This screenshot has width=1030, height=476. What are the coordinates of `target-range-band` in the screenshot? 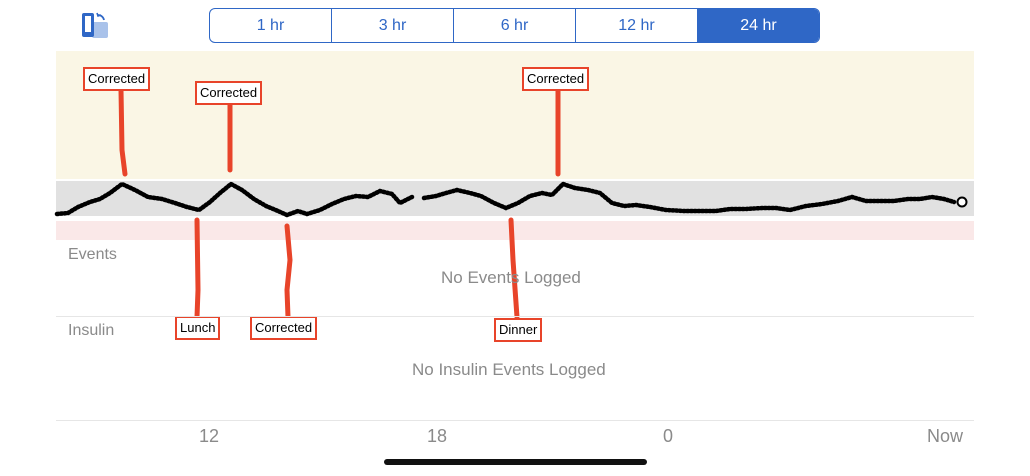 It's located at (515, 198).